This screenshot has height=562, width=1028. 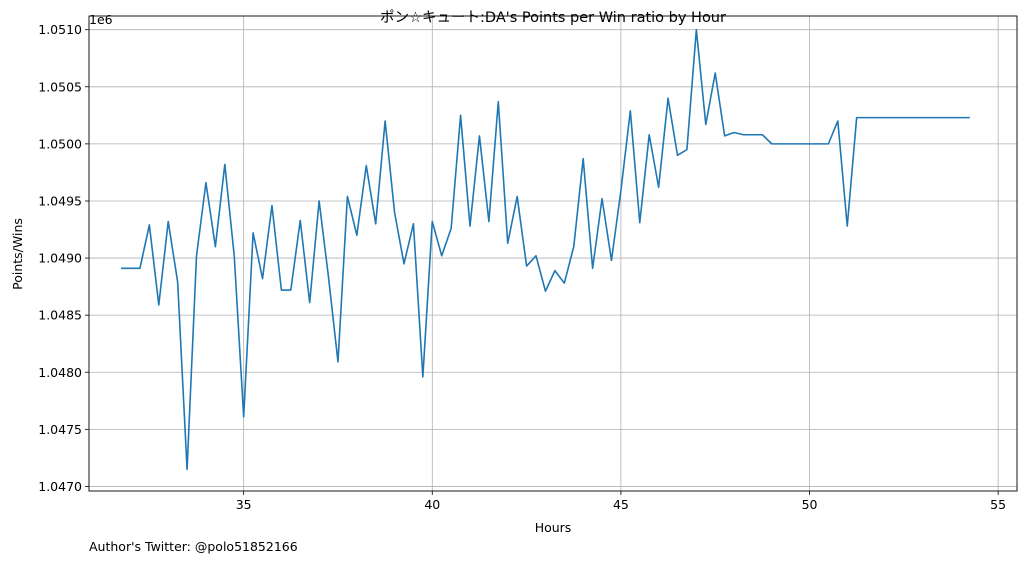 What do you see at coordinates (244, 504) in the screenshot?
I see `x-tick-label: 35` at bounding box center [244, 504].